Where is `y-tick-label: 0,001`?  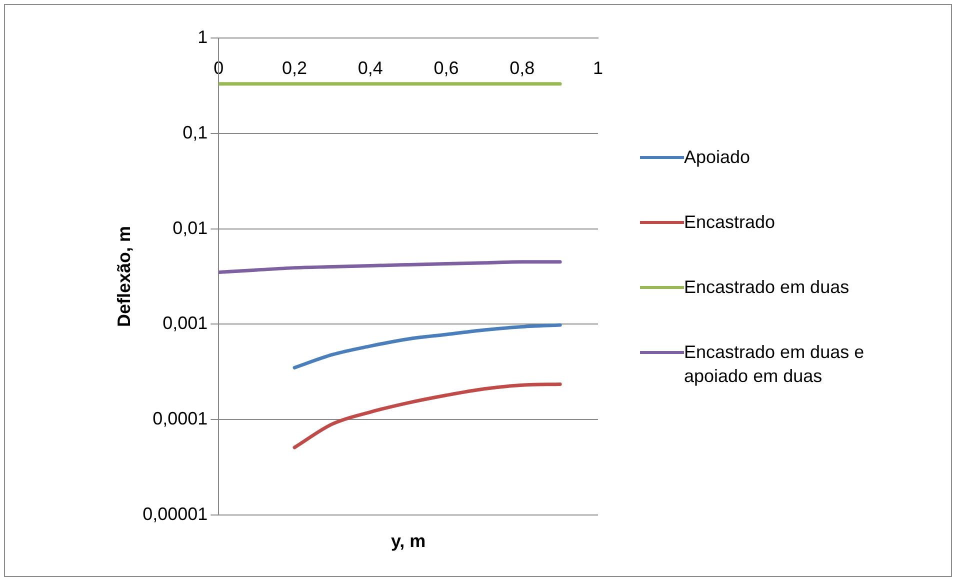
y-tick-label: 0,001 is located at coordinates (185, 323).